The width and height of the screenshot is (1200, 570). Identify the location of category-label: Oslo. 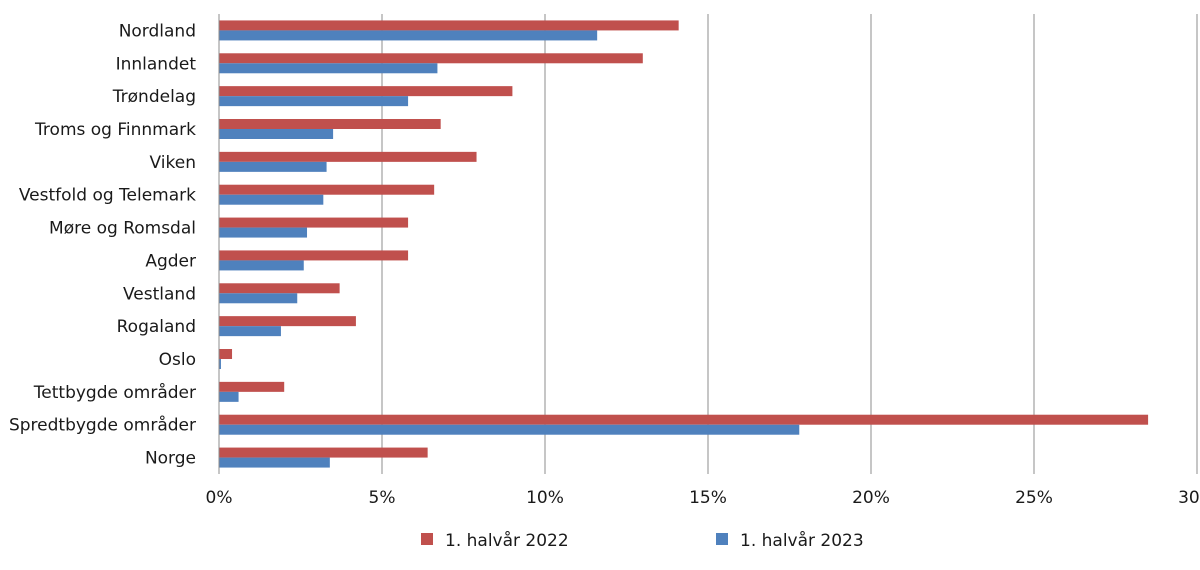
(177, 360).